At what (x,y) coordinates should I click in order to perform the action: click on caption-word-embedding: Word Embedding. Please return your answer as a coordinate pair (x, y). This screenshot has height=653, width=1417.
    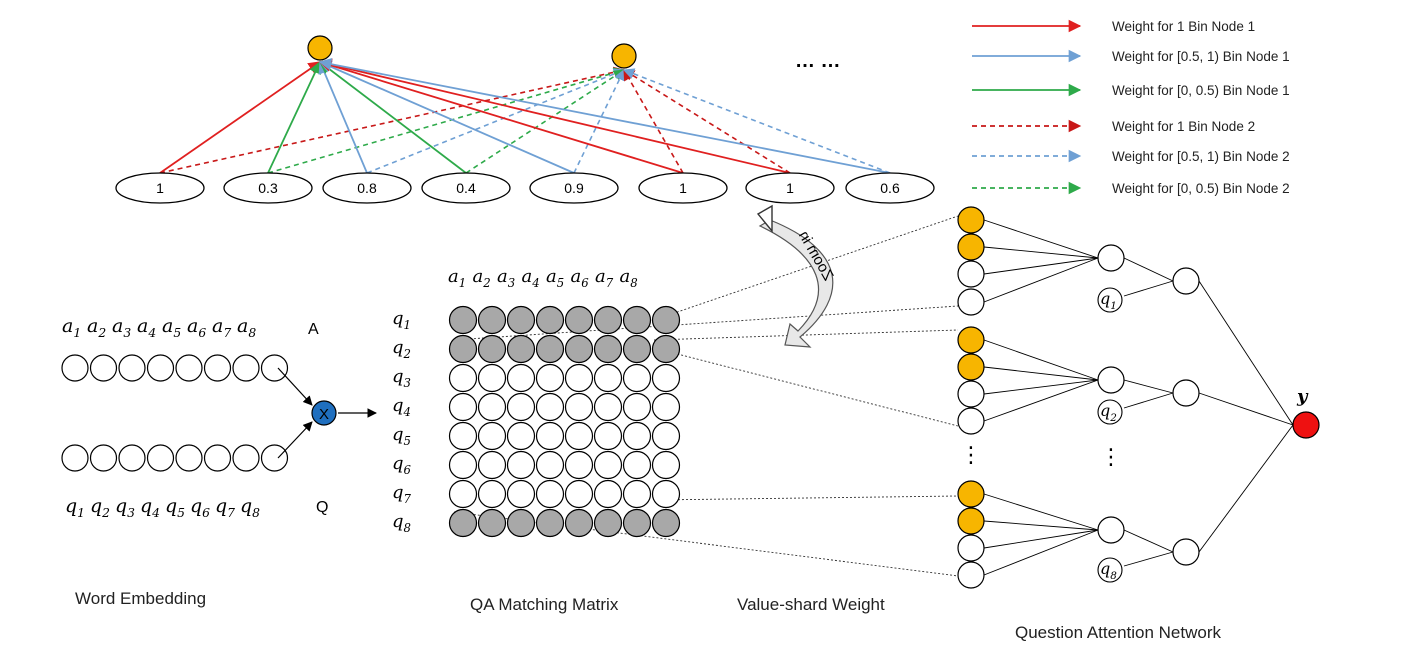
    Looking at the image, I should click on (140, 598).